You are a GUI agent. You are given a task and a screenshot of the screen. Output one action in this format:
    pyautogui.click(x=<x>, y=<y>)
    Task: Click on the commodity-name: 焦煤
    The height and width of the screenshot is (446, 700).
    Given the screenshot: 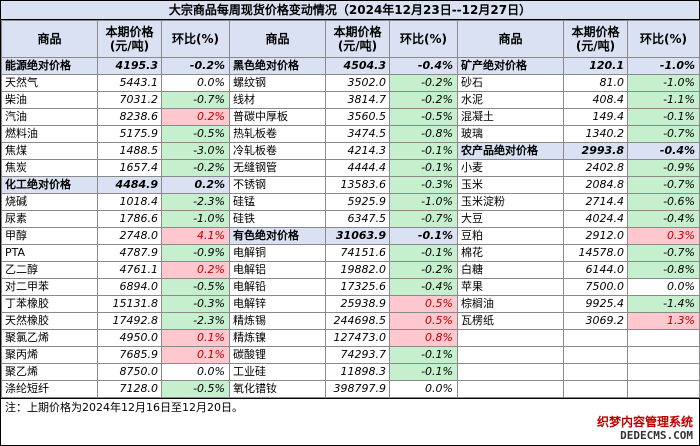 What is the action you would take?
    pyautogui.click(x=49, y=151)
    